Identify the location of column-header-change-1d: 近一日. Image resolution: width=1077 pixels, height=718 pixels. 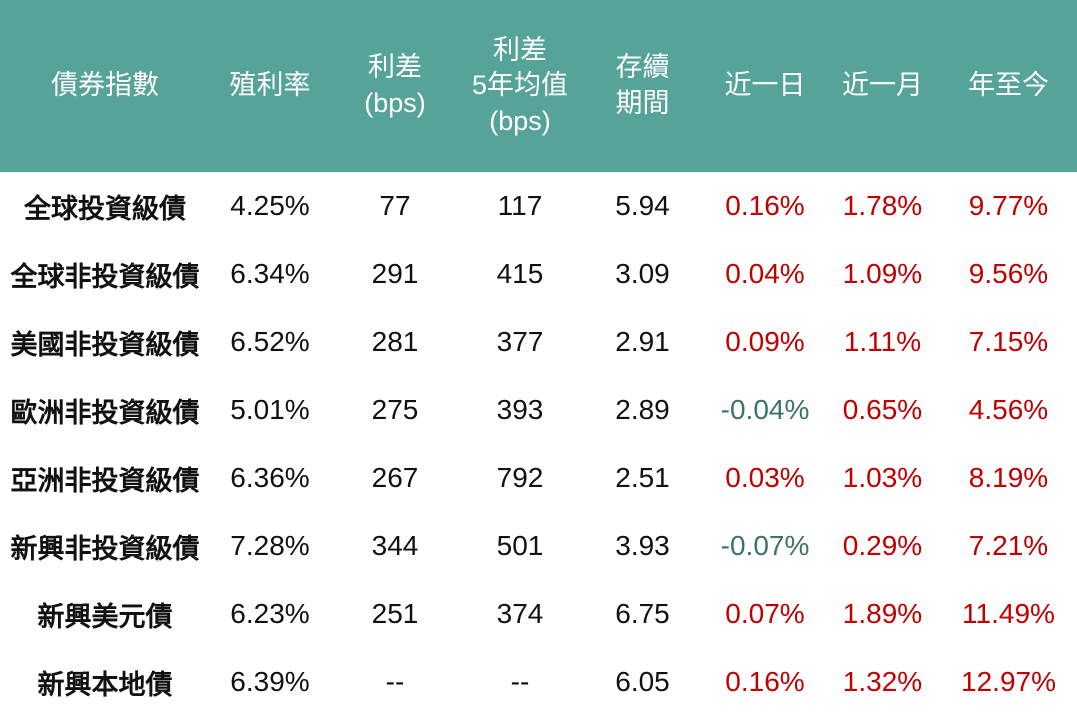
(765, 86).